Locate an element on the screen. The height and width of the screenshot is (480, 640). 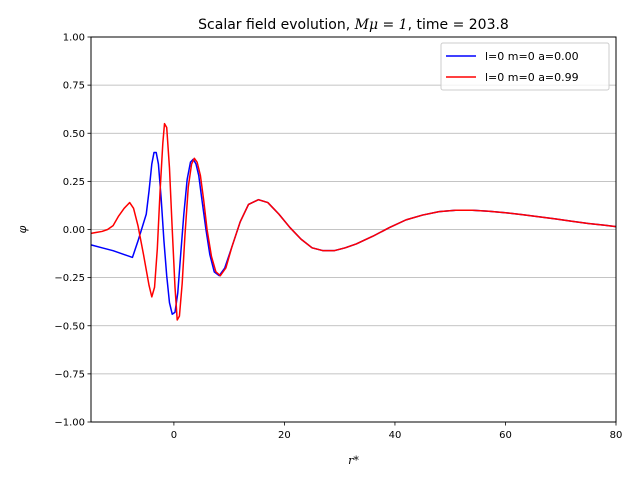
y-tick-label: 0.25 is located at coordinates (74, 182).